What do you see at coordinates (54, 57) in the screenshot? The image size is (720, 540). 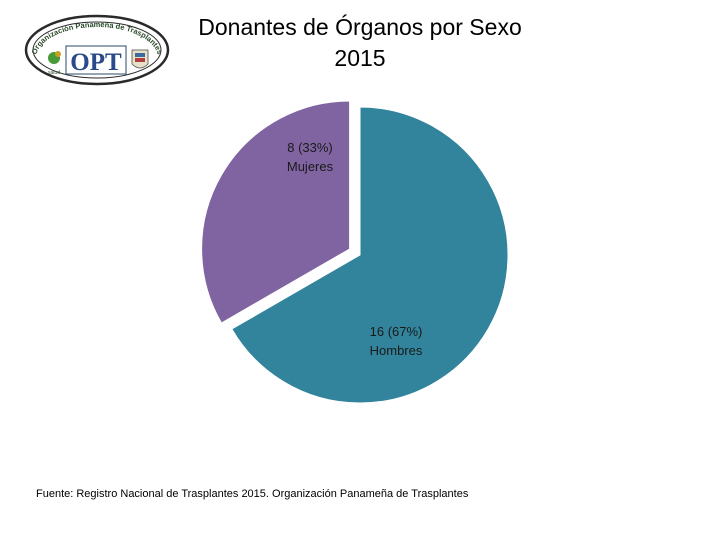 I see `salud-emblem-icon` at bounding box center [54, 57].